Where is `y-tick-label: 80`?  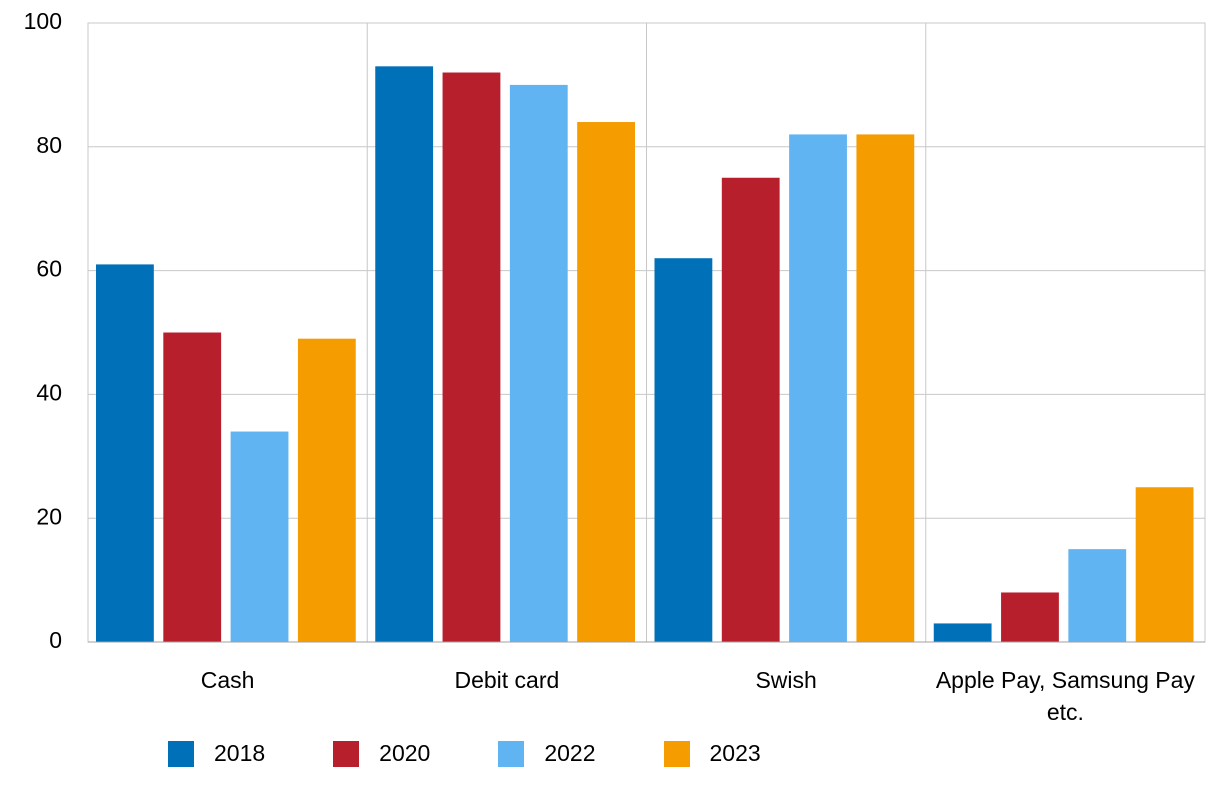 y-tick-label: 80 is located at coordinates (49, 145).